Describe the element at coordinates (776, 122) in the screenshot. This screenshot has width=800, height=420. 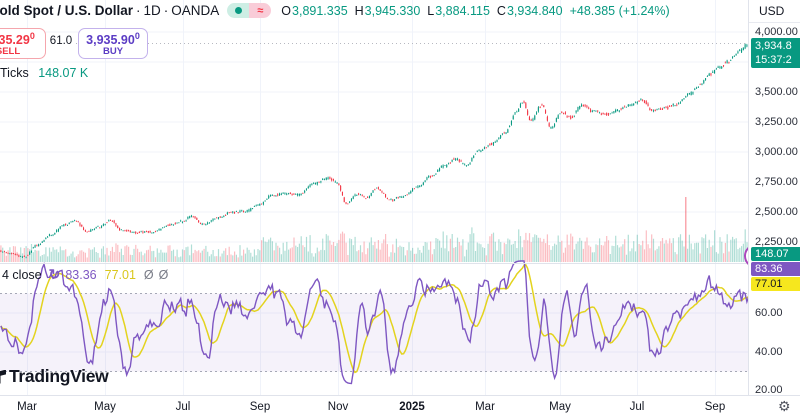
I see `price-tick: 3,250.00` at that location.